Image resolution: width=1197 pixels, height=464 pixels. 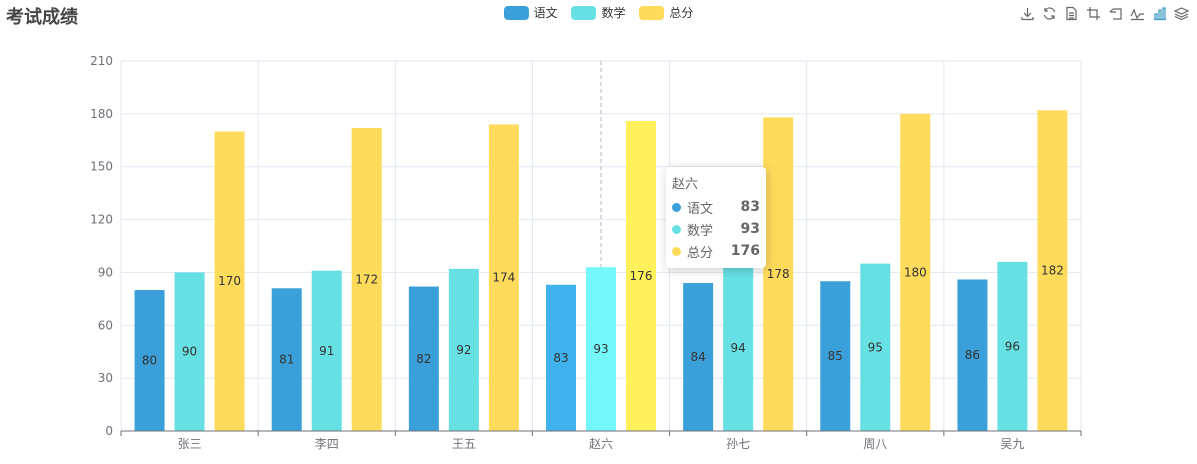 What do you see at coordinates (1159, 13) in the screenshot?
I see `bar-chart-icon` at bounding box center [1159, 13].